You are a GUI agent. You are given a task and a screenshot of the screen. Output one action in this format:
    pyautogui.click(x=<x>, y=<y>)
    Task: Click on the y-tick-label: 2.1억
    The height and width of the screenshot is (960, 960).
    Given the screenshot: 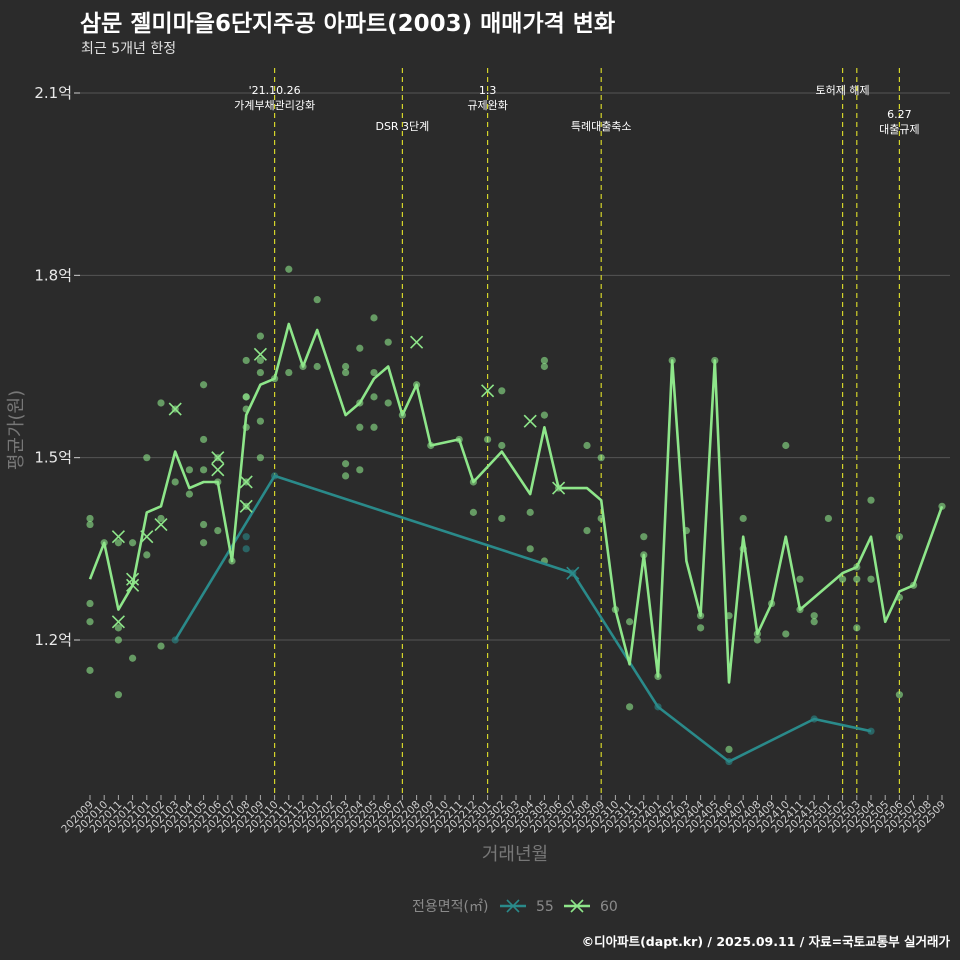 What is the action you would take?
    pyautogui.click(x=53, y=93)
    